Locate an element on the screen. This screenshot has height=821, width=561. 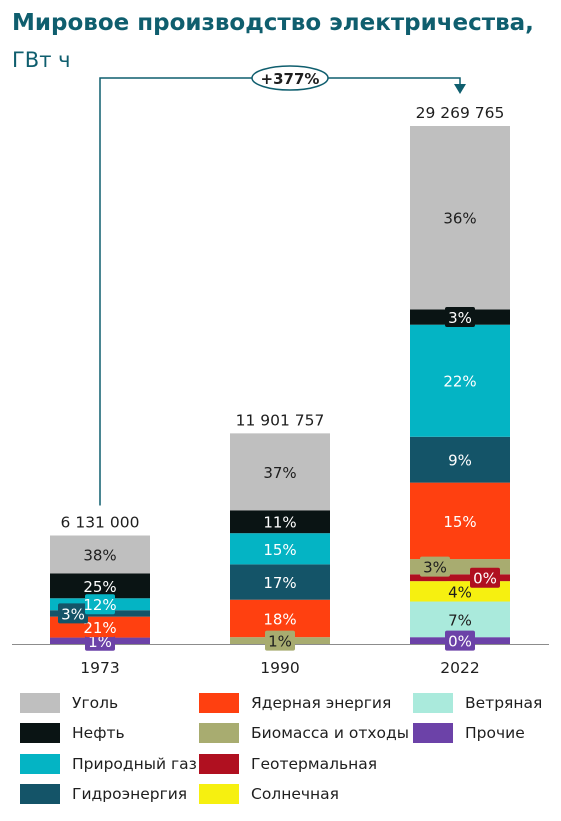
segment-label-nuclear-2022: 15% is located at coordinates (459, 522).